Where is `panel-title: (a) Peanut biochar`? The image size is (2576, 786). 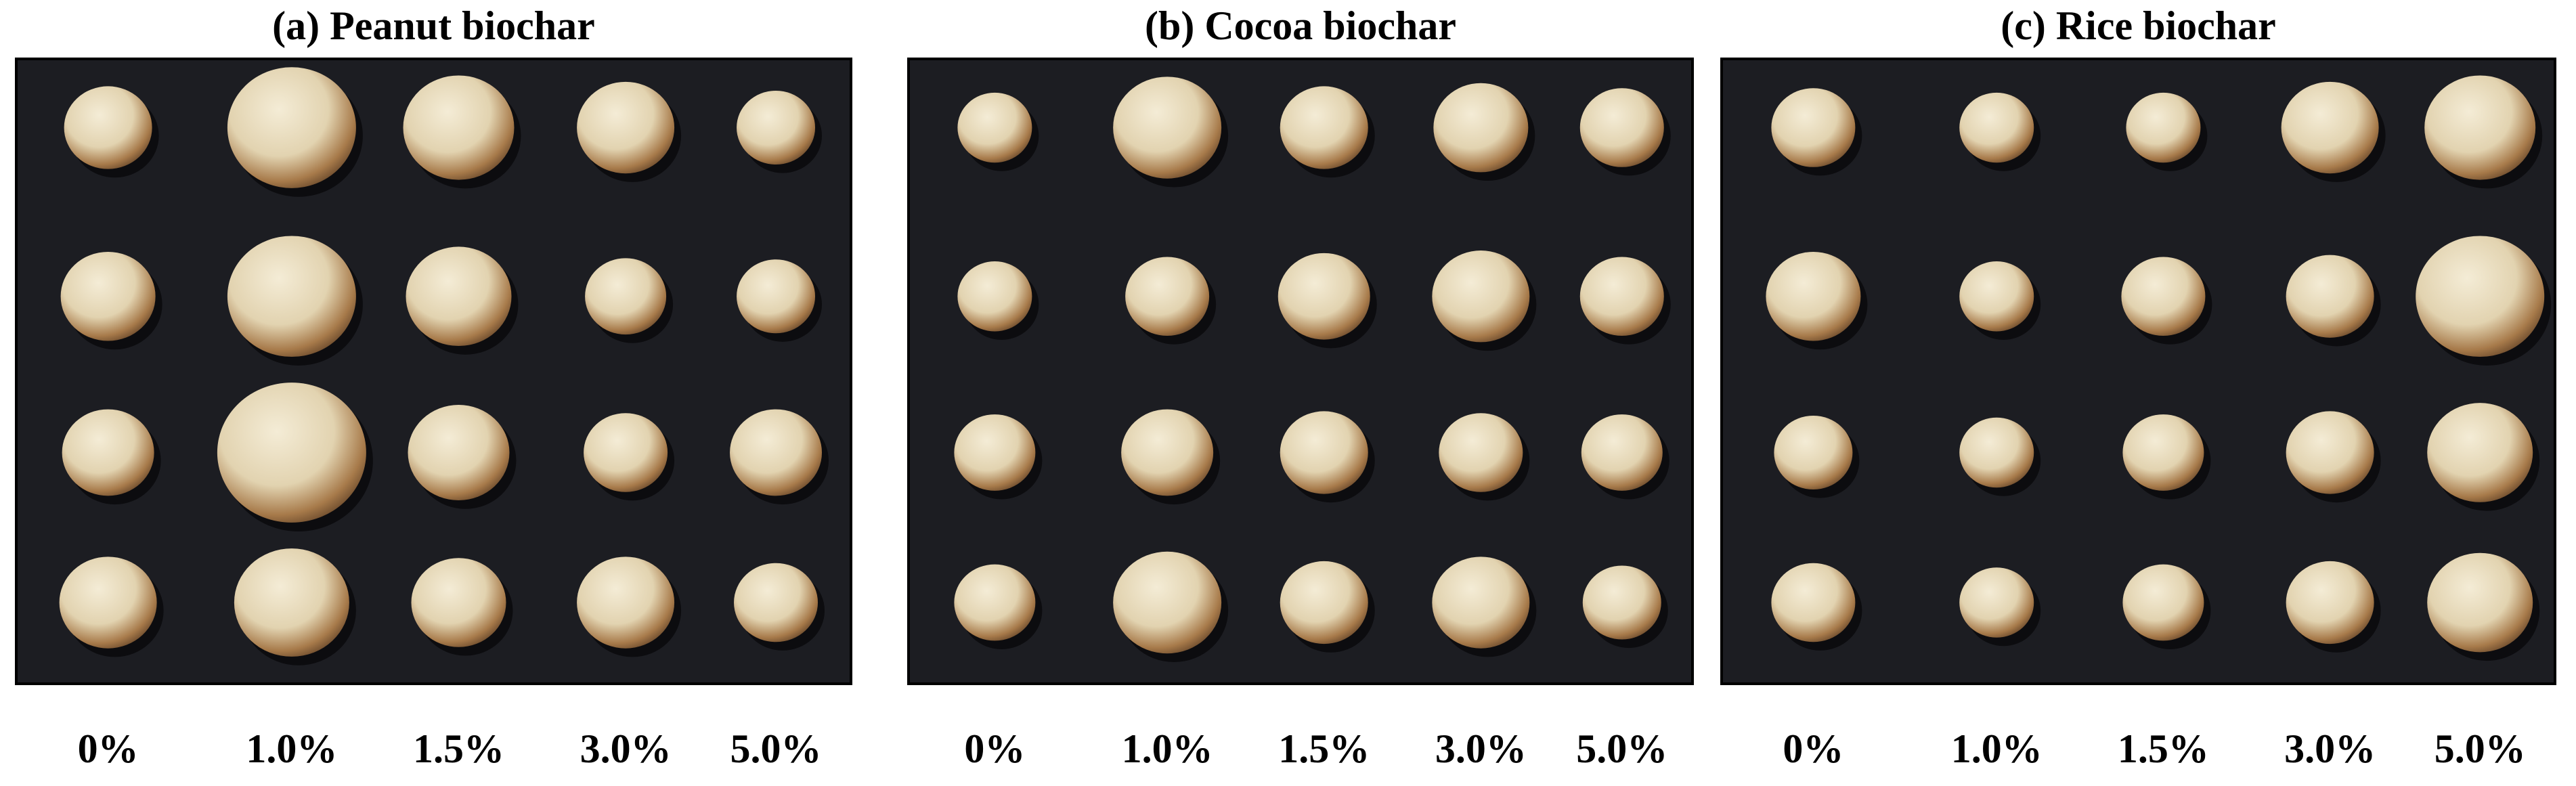
panel-title: (a) Peanut biochar is located at coordinates (433, 25).